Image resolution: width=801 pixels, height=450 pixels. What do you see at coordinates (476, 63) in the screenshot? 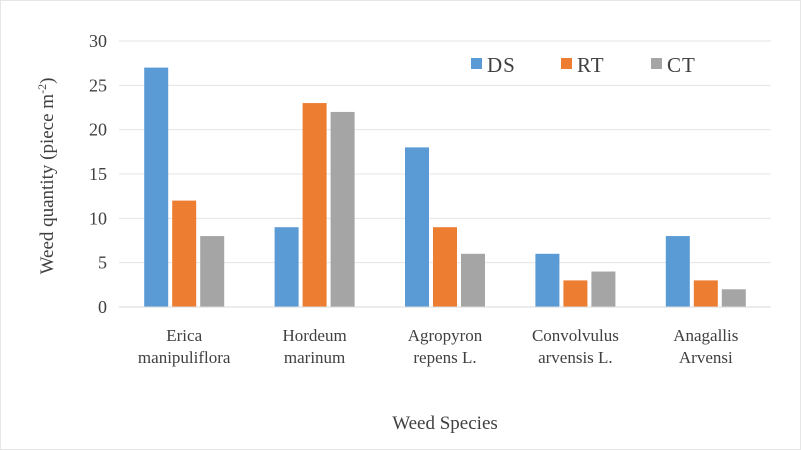
I see `legend-swatch-ds` at bounding box center [476, 63].